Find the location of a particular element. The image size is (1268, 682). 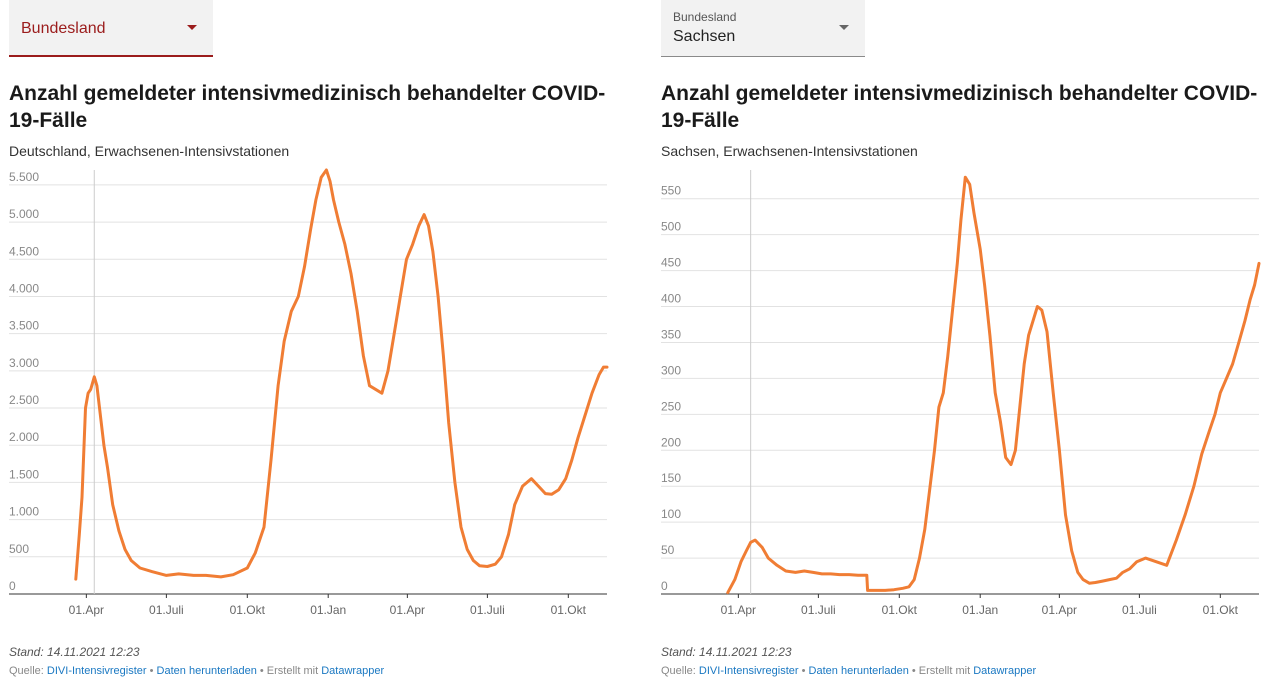

y-tick-label: 5.000 is located at coordinates (24, 214).